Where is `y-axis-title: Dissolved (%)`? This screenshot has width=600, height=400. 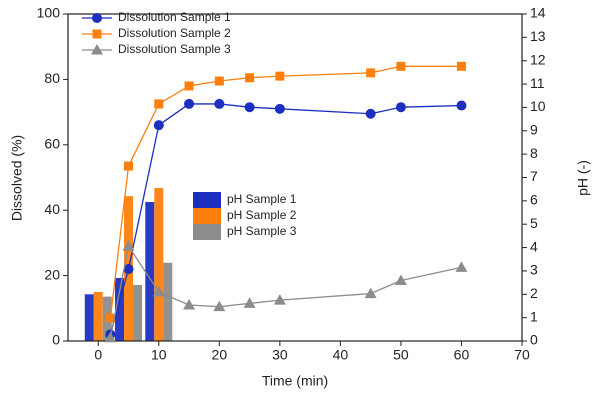
y-axis-title: Dissolved (%) is located at coordinates (17, 178).